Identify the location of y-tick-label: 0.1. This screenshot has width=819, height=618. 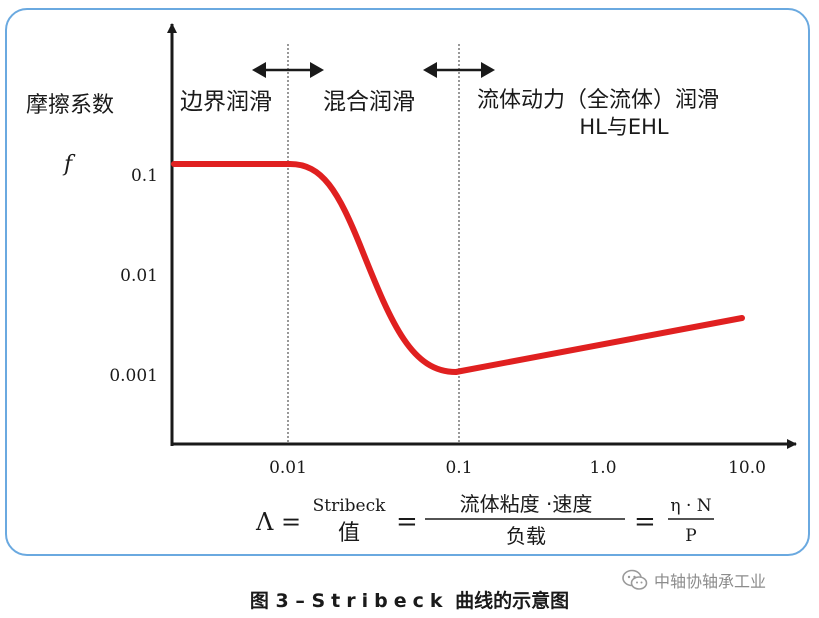
(144, 176).